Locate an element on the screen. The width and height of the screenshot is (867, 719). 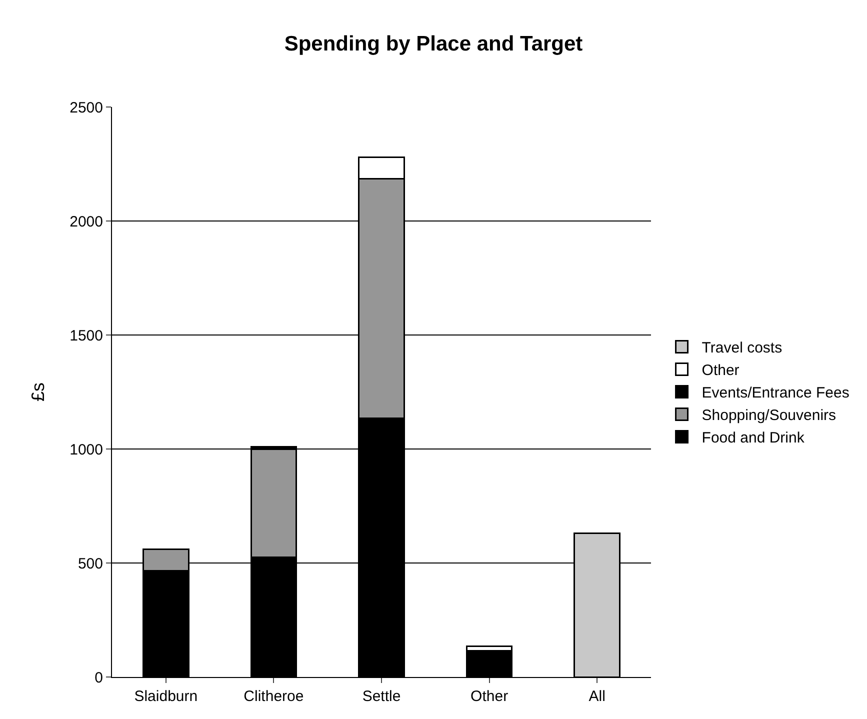
y-tick-label: 2000 is located at coordinates (86, 221).